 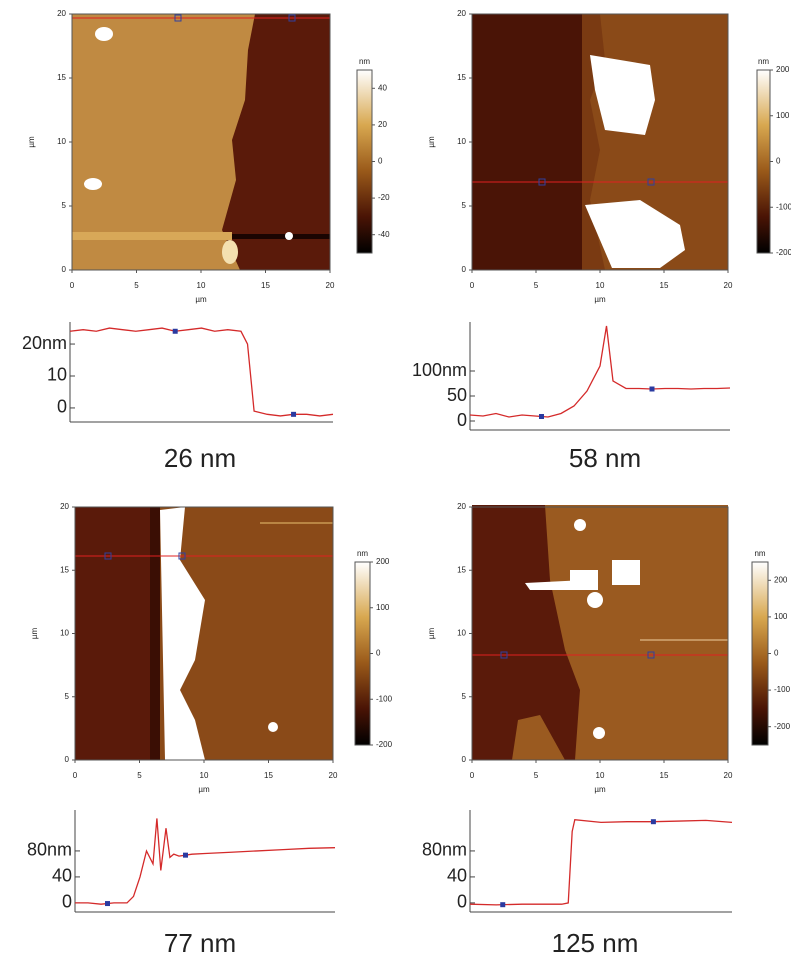 What do you see at coordinates (384, 234) in the screenshot?
I see `colorbar-tick-label: -40` at bounding box center [384, 234].